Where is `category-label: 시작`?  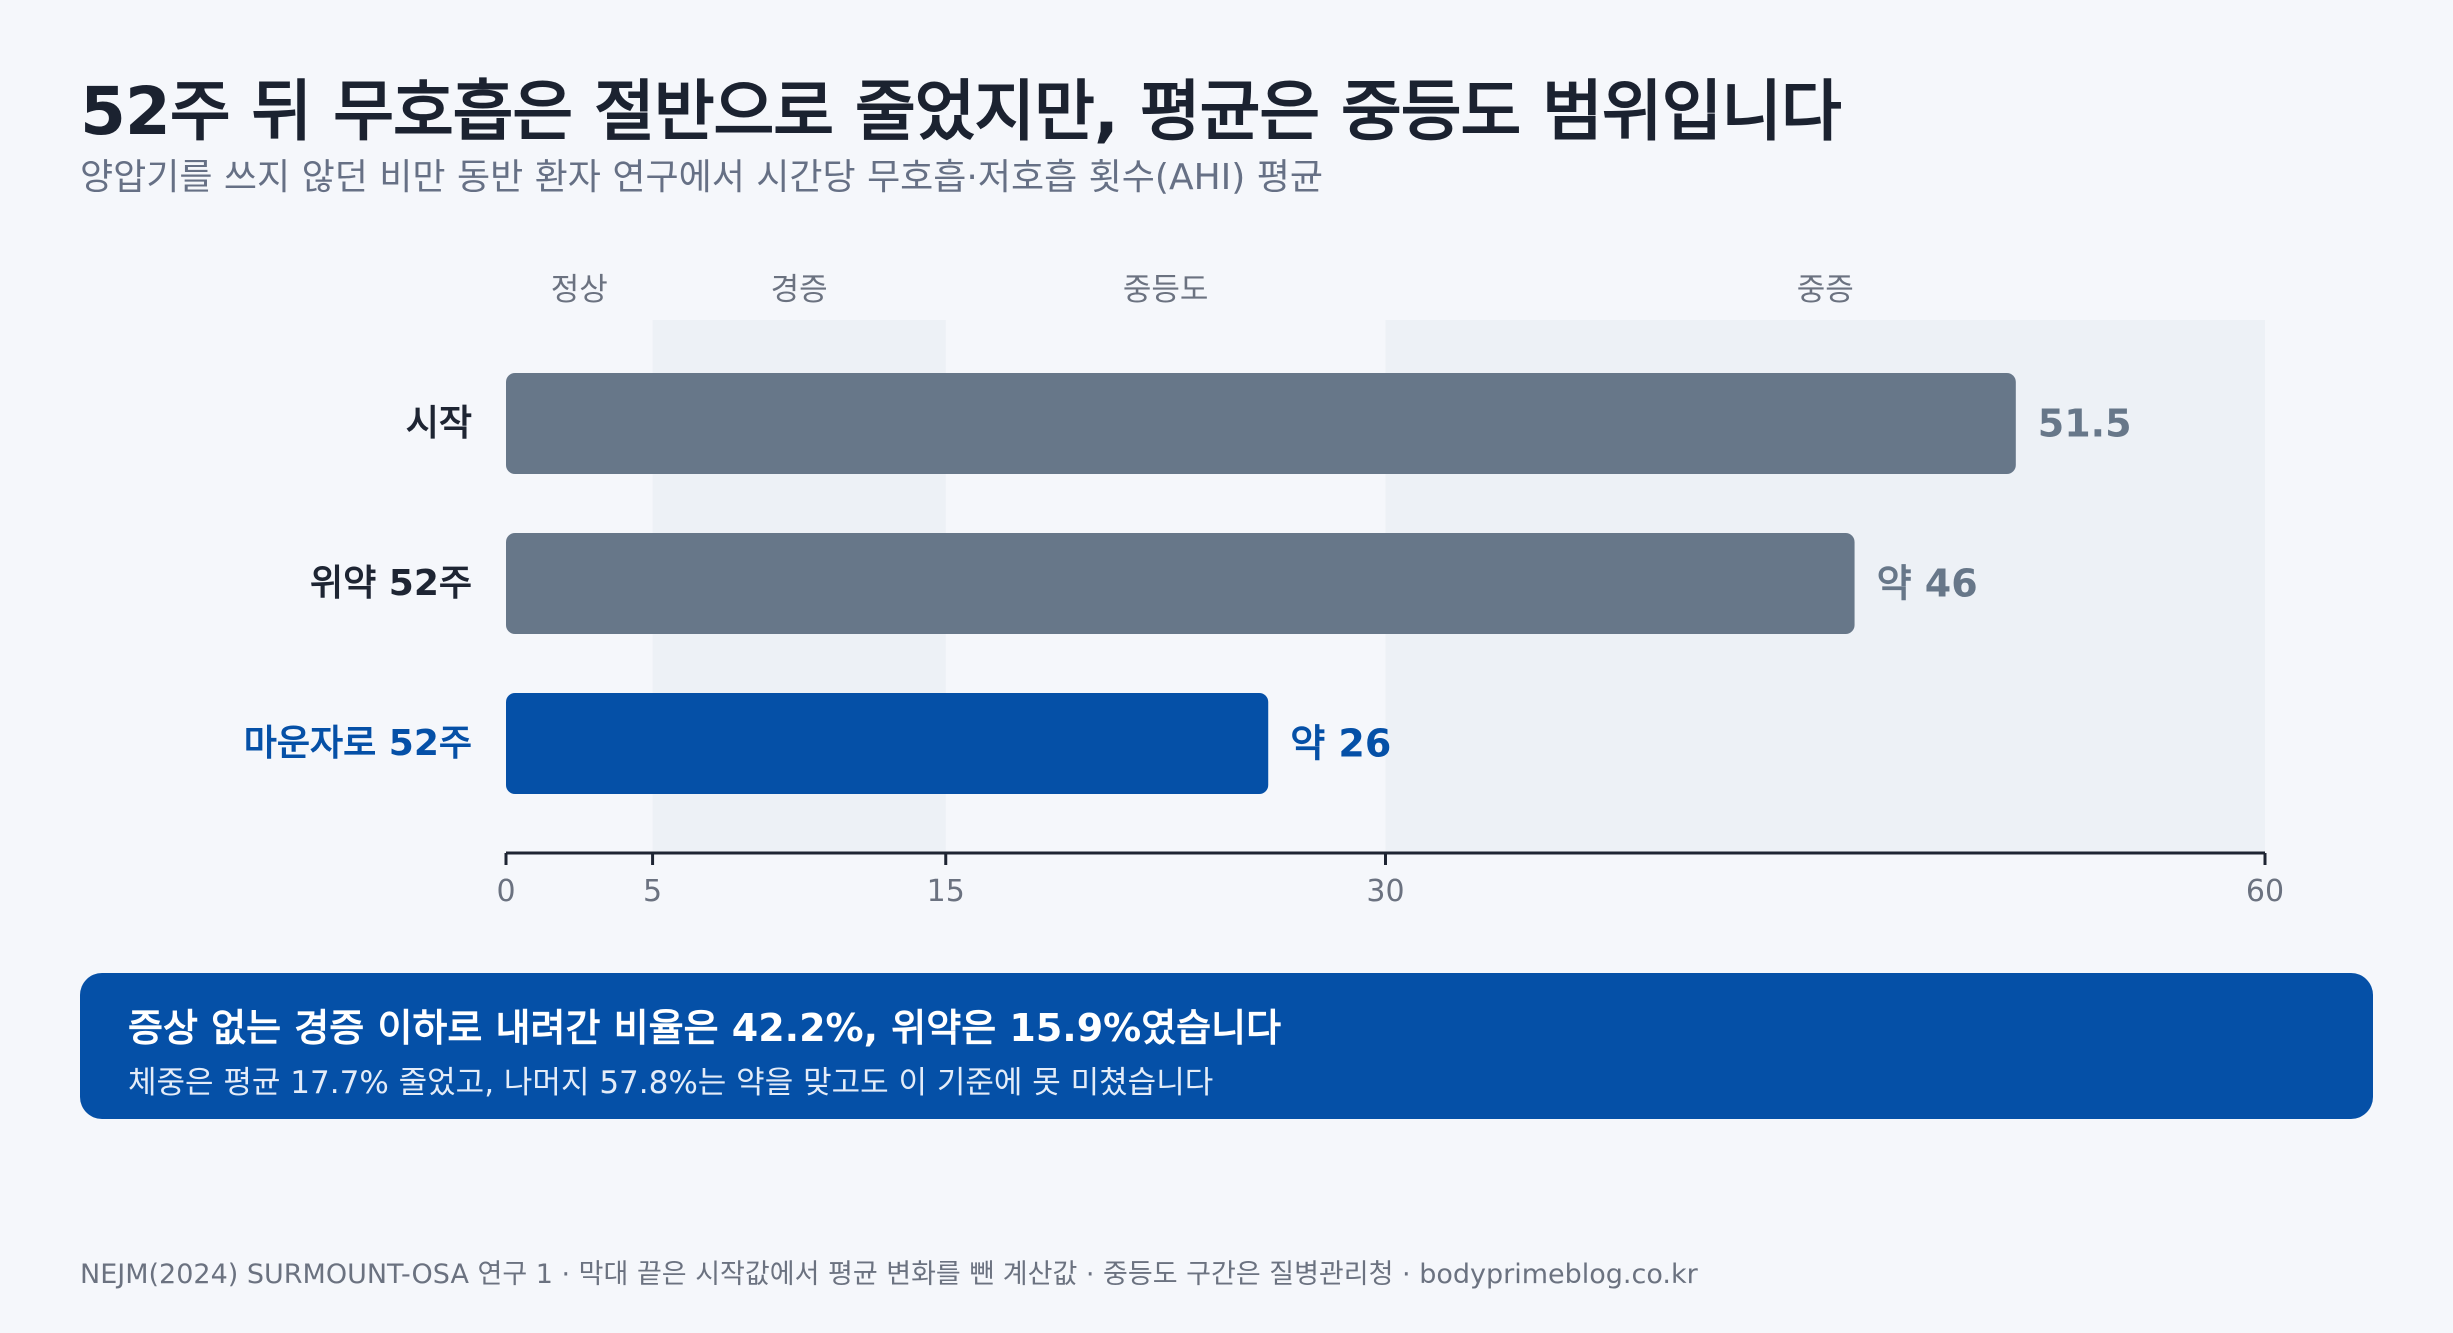 category-label: 시작 is located at coordinates (439, 423).